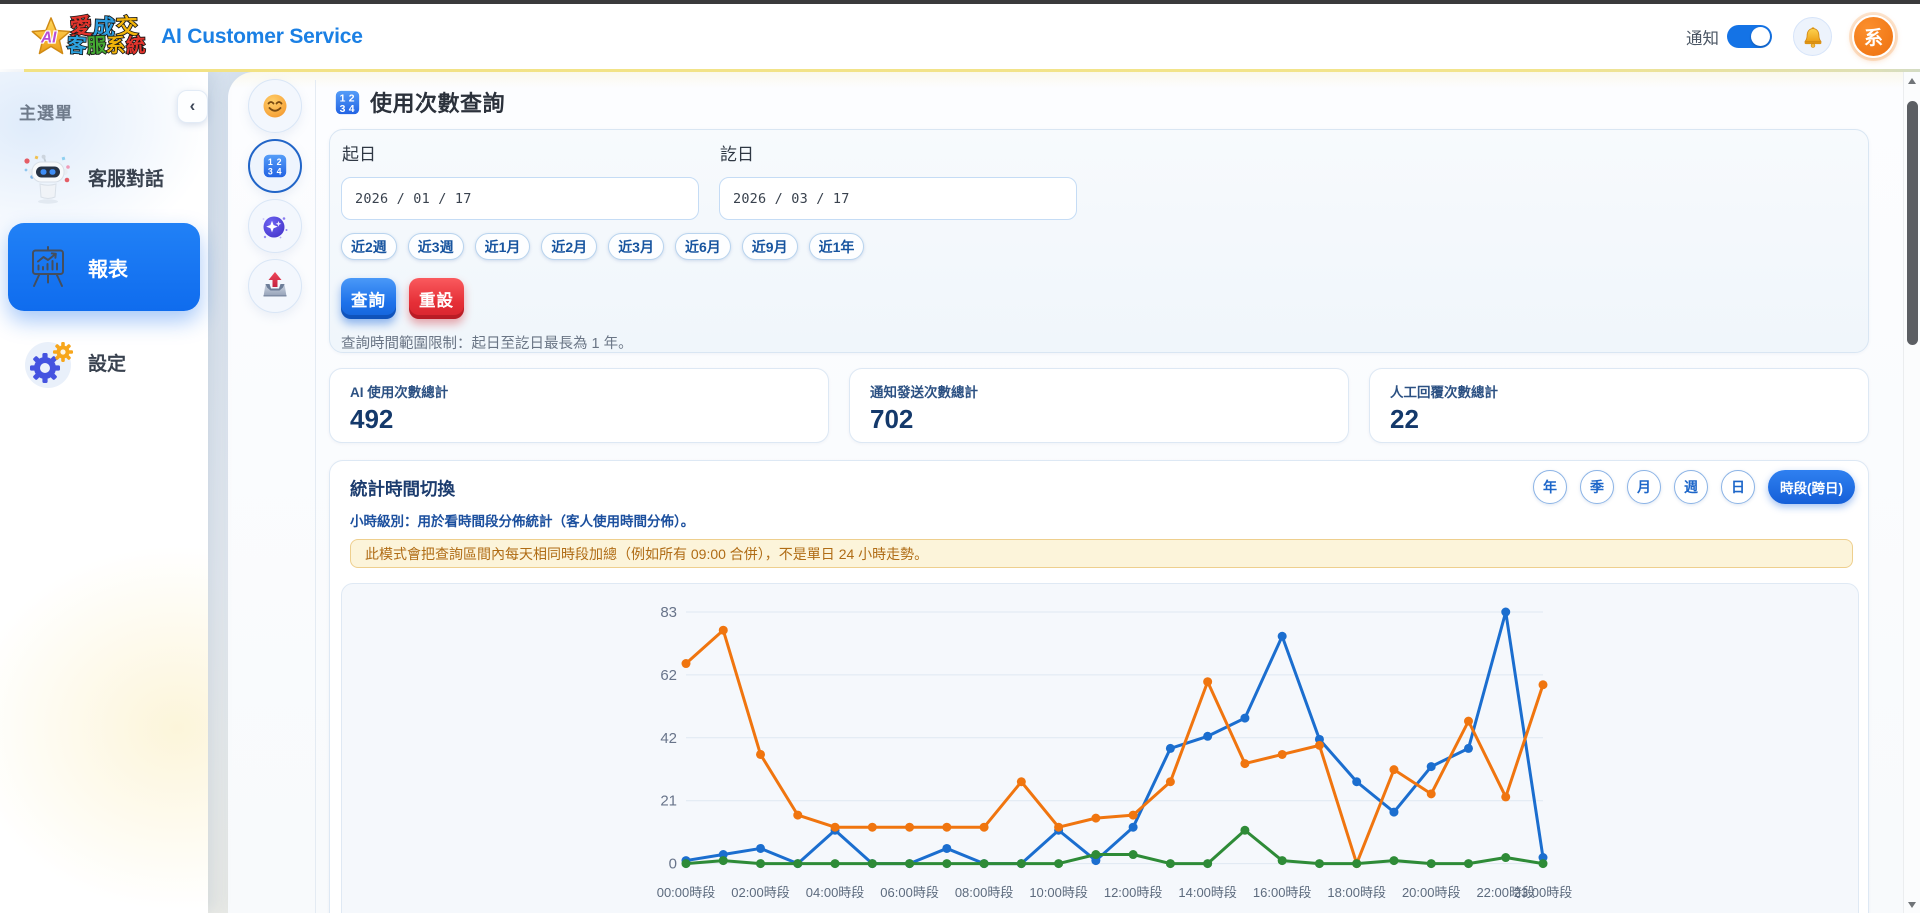 Image resolution: width=1920 pixels, height=913 pixels. What do you see at coordinates (668, 612) in the screenshot?
I see `y-tick-label: 83` at bounding box center [668, 612].